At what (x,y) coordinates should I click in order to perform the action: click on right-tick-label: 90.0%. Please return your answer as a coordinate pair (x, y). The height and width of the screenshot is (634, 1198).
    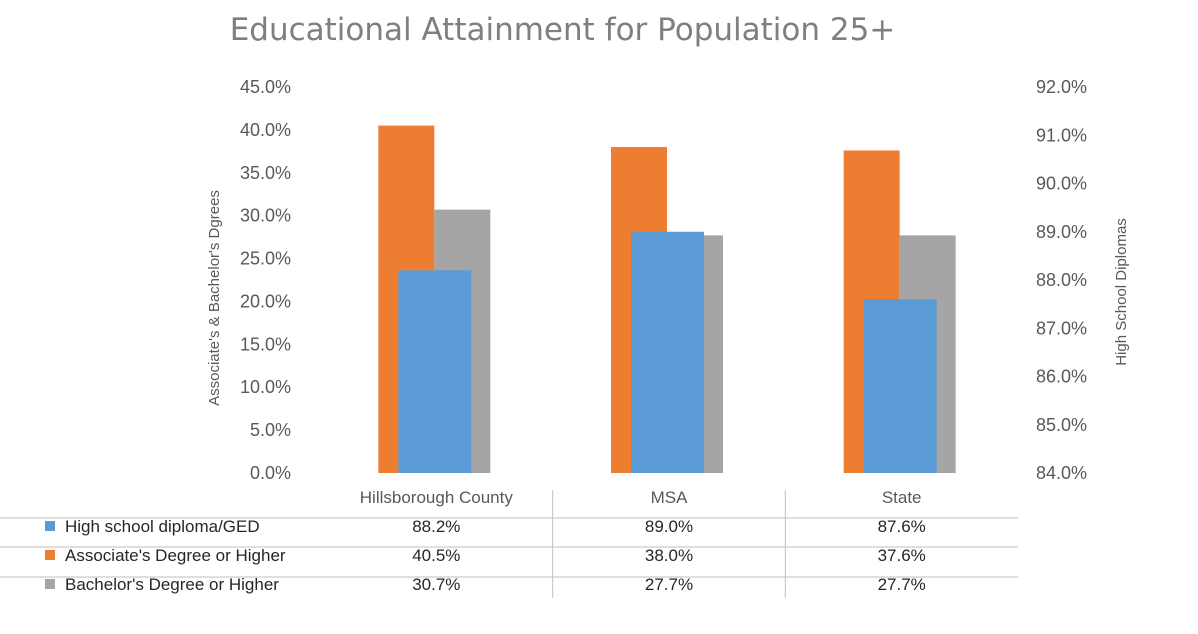
    Looking at the image, I should click on (1061, 184).